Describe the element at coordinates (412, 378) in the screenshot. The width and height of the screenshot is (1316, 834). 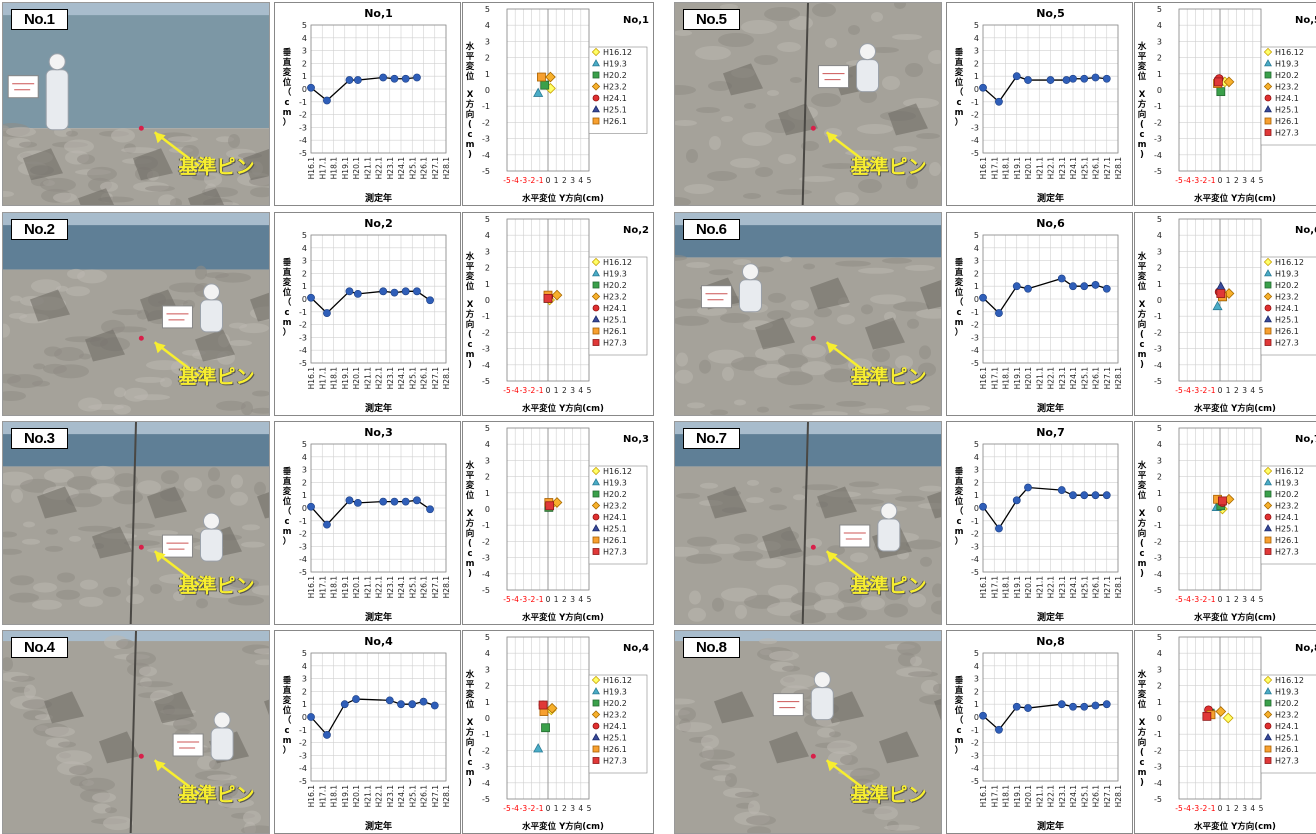
I see `x-tick-label: H25.1` at that location.